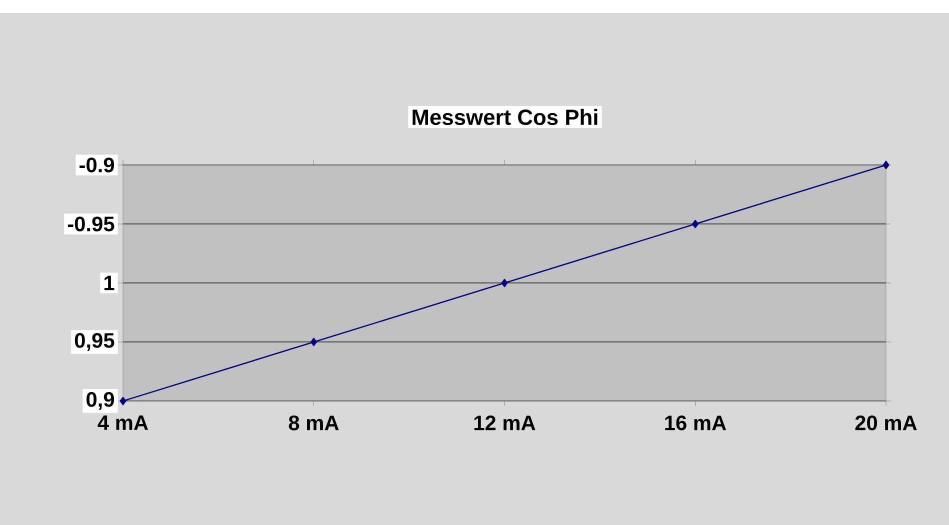 This screenshot has width=949, height=525. I want to click on x-tick-label: 12 mA, so click(505, 423).